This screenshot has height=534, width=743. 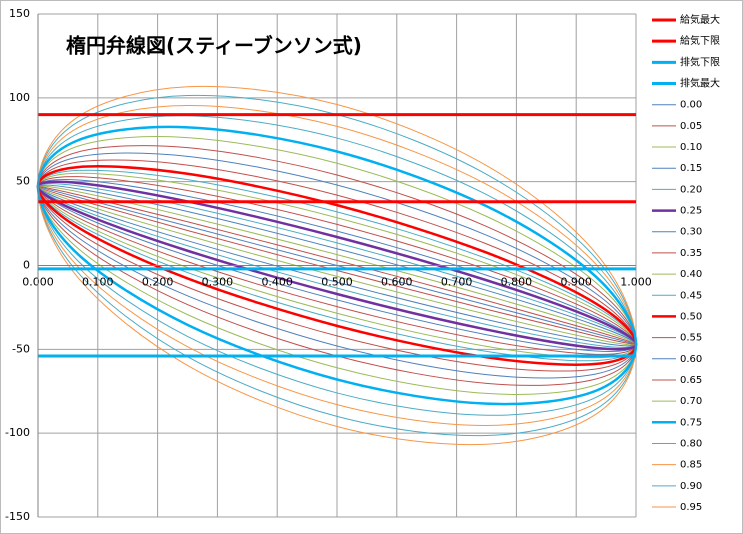 I want to click on legend-label: 0.30, so click(x=691, y=232).